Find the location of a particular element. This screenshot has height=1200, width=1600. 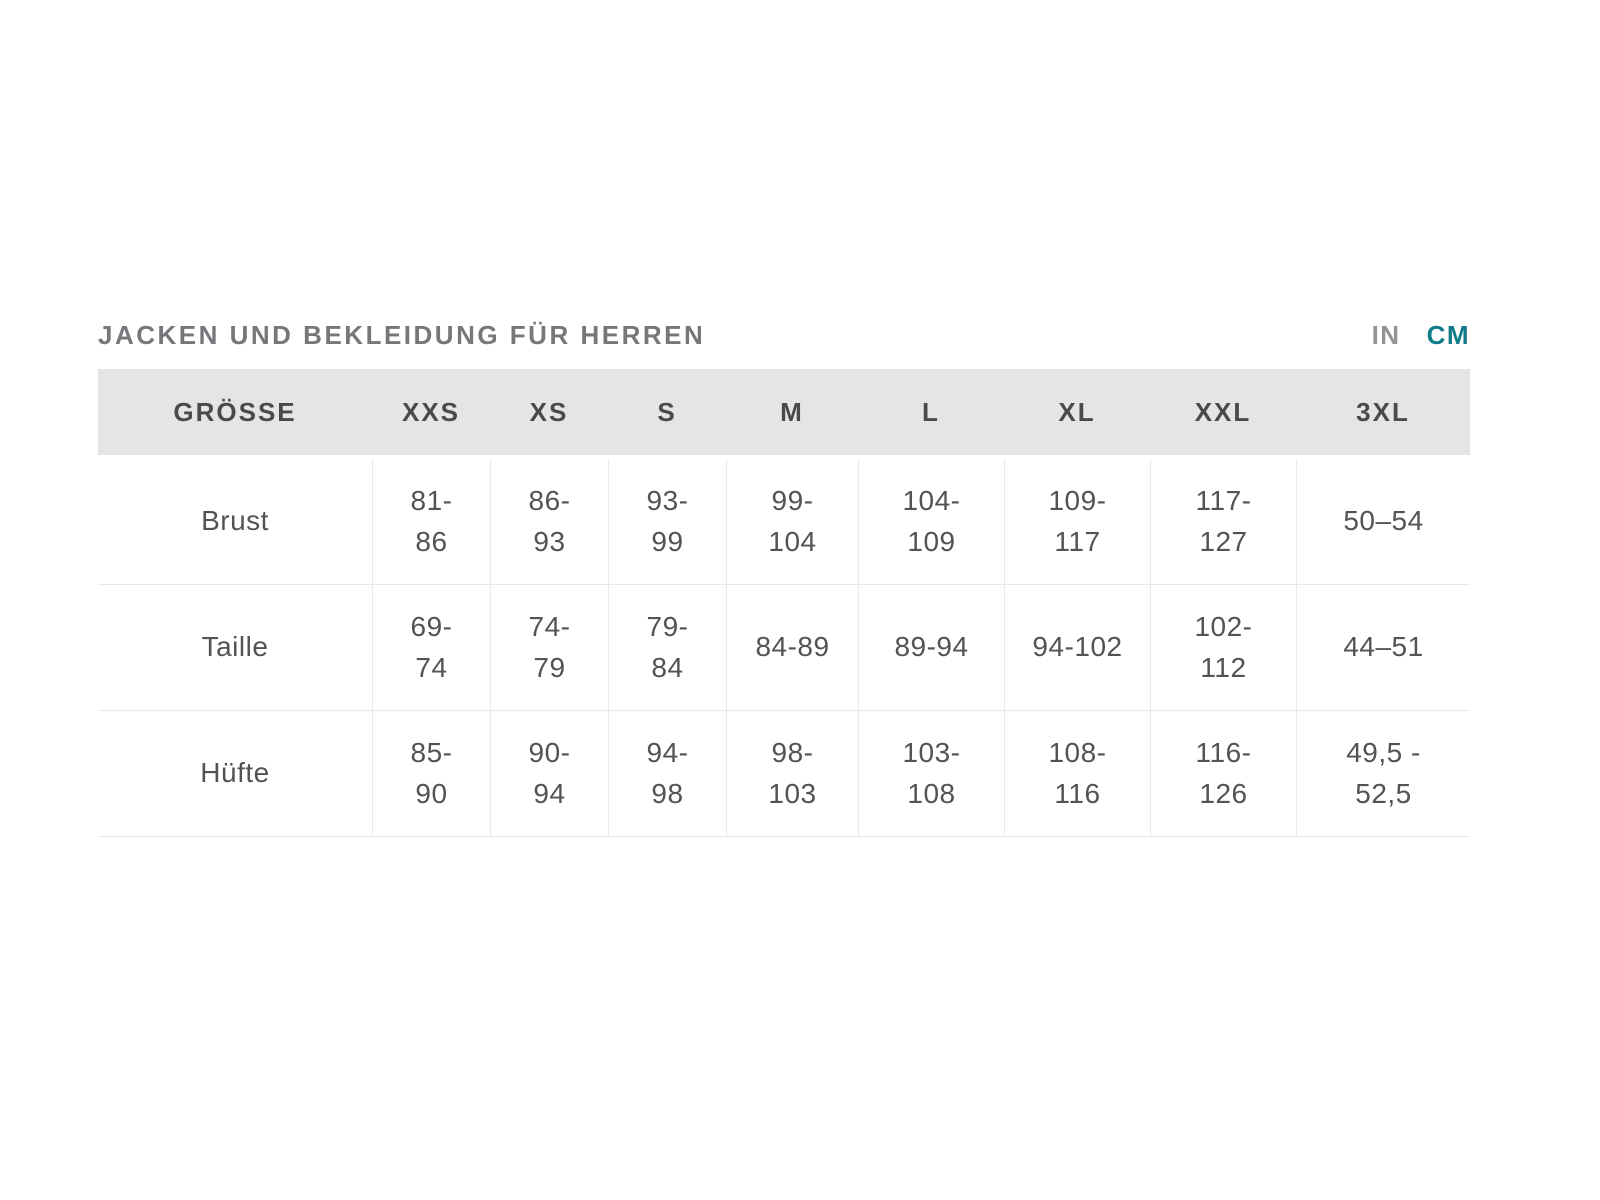

table-cell: 116- 126 is located at coordinates (1223, 774).